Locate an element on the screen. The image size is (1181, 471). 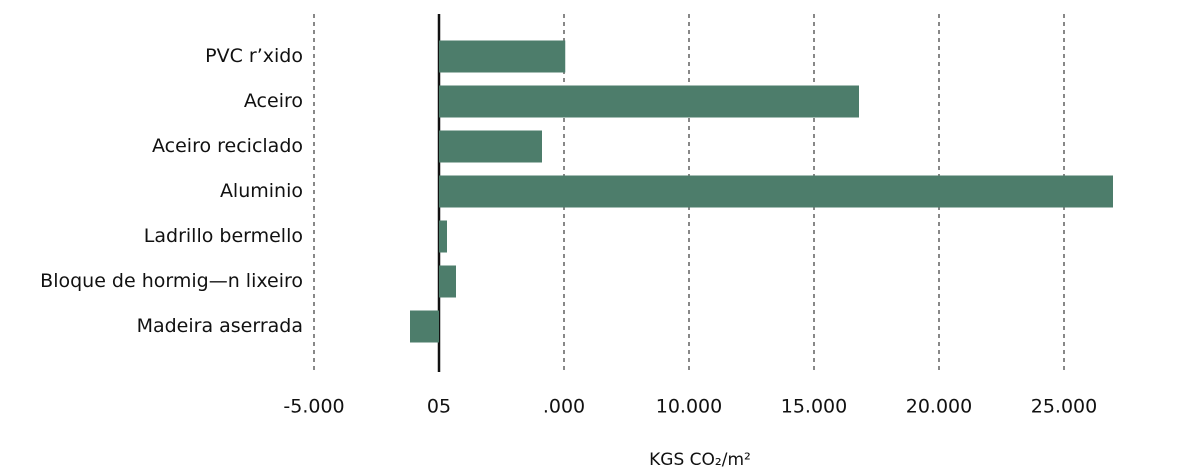
y-tick-label: Aceiro reciclado is located at coordinates (227, 146).